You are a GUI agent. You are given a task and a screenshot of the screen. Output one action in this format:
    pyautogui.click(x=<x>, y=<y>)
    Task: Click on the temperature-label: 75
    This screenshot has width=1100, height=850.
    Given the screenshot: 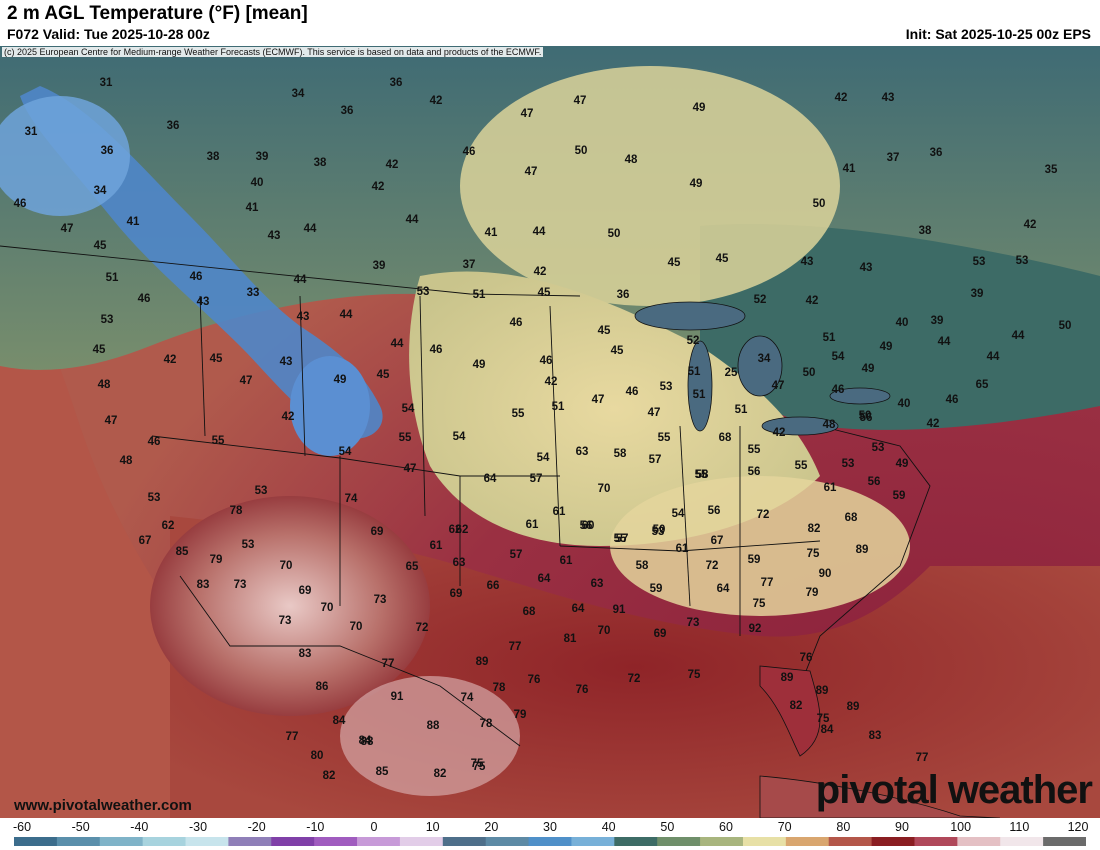 What is the action you would take?
    pyautogui.click(x=479, y=767)
    